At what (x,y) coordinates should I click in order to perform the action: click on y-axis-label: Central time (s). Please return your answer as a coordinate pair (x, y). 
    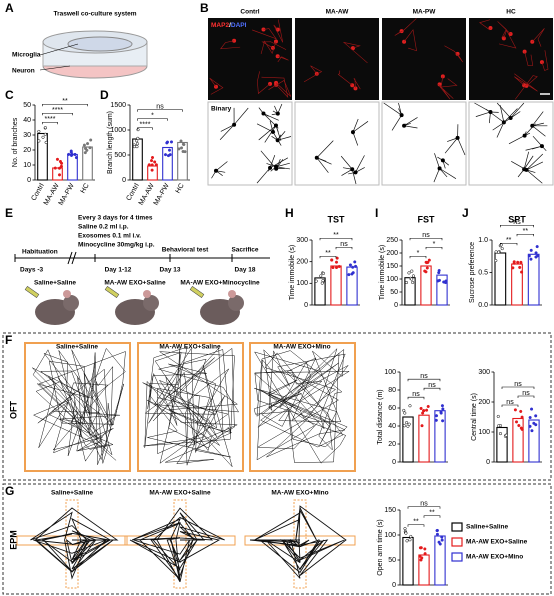
    Looking at the image, I should click on (474, 417).